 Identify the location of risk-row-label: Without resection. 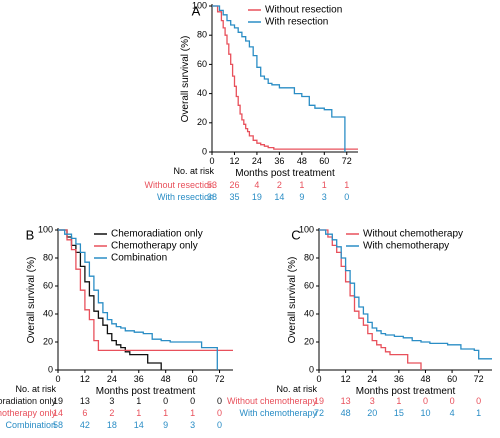
(179, 185).